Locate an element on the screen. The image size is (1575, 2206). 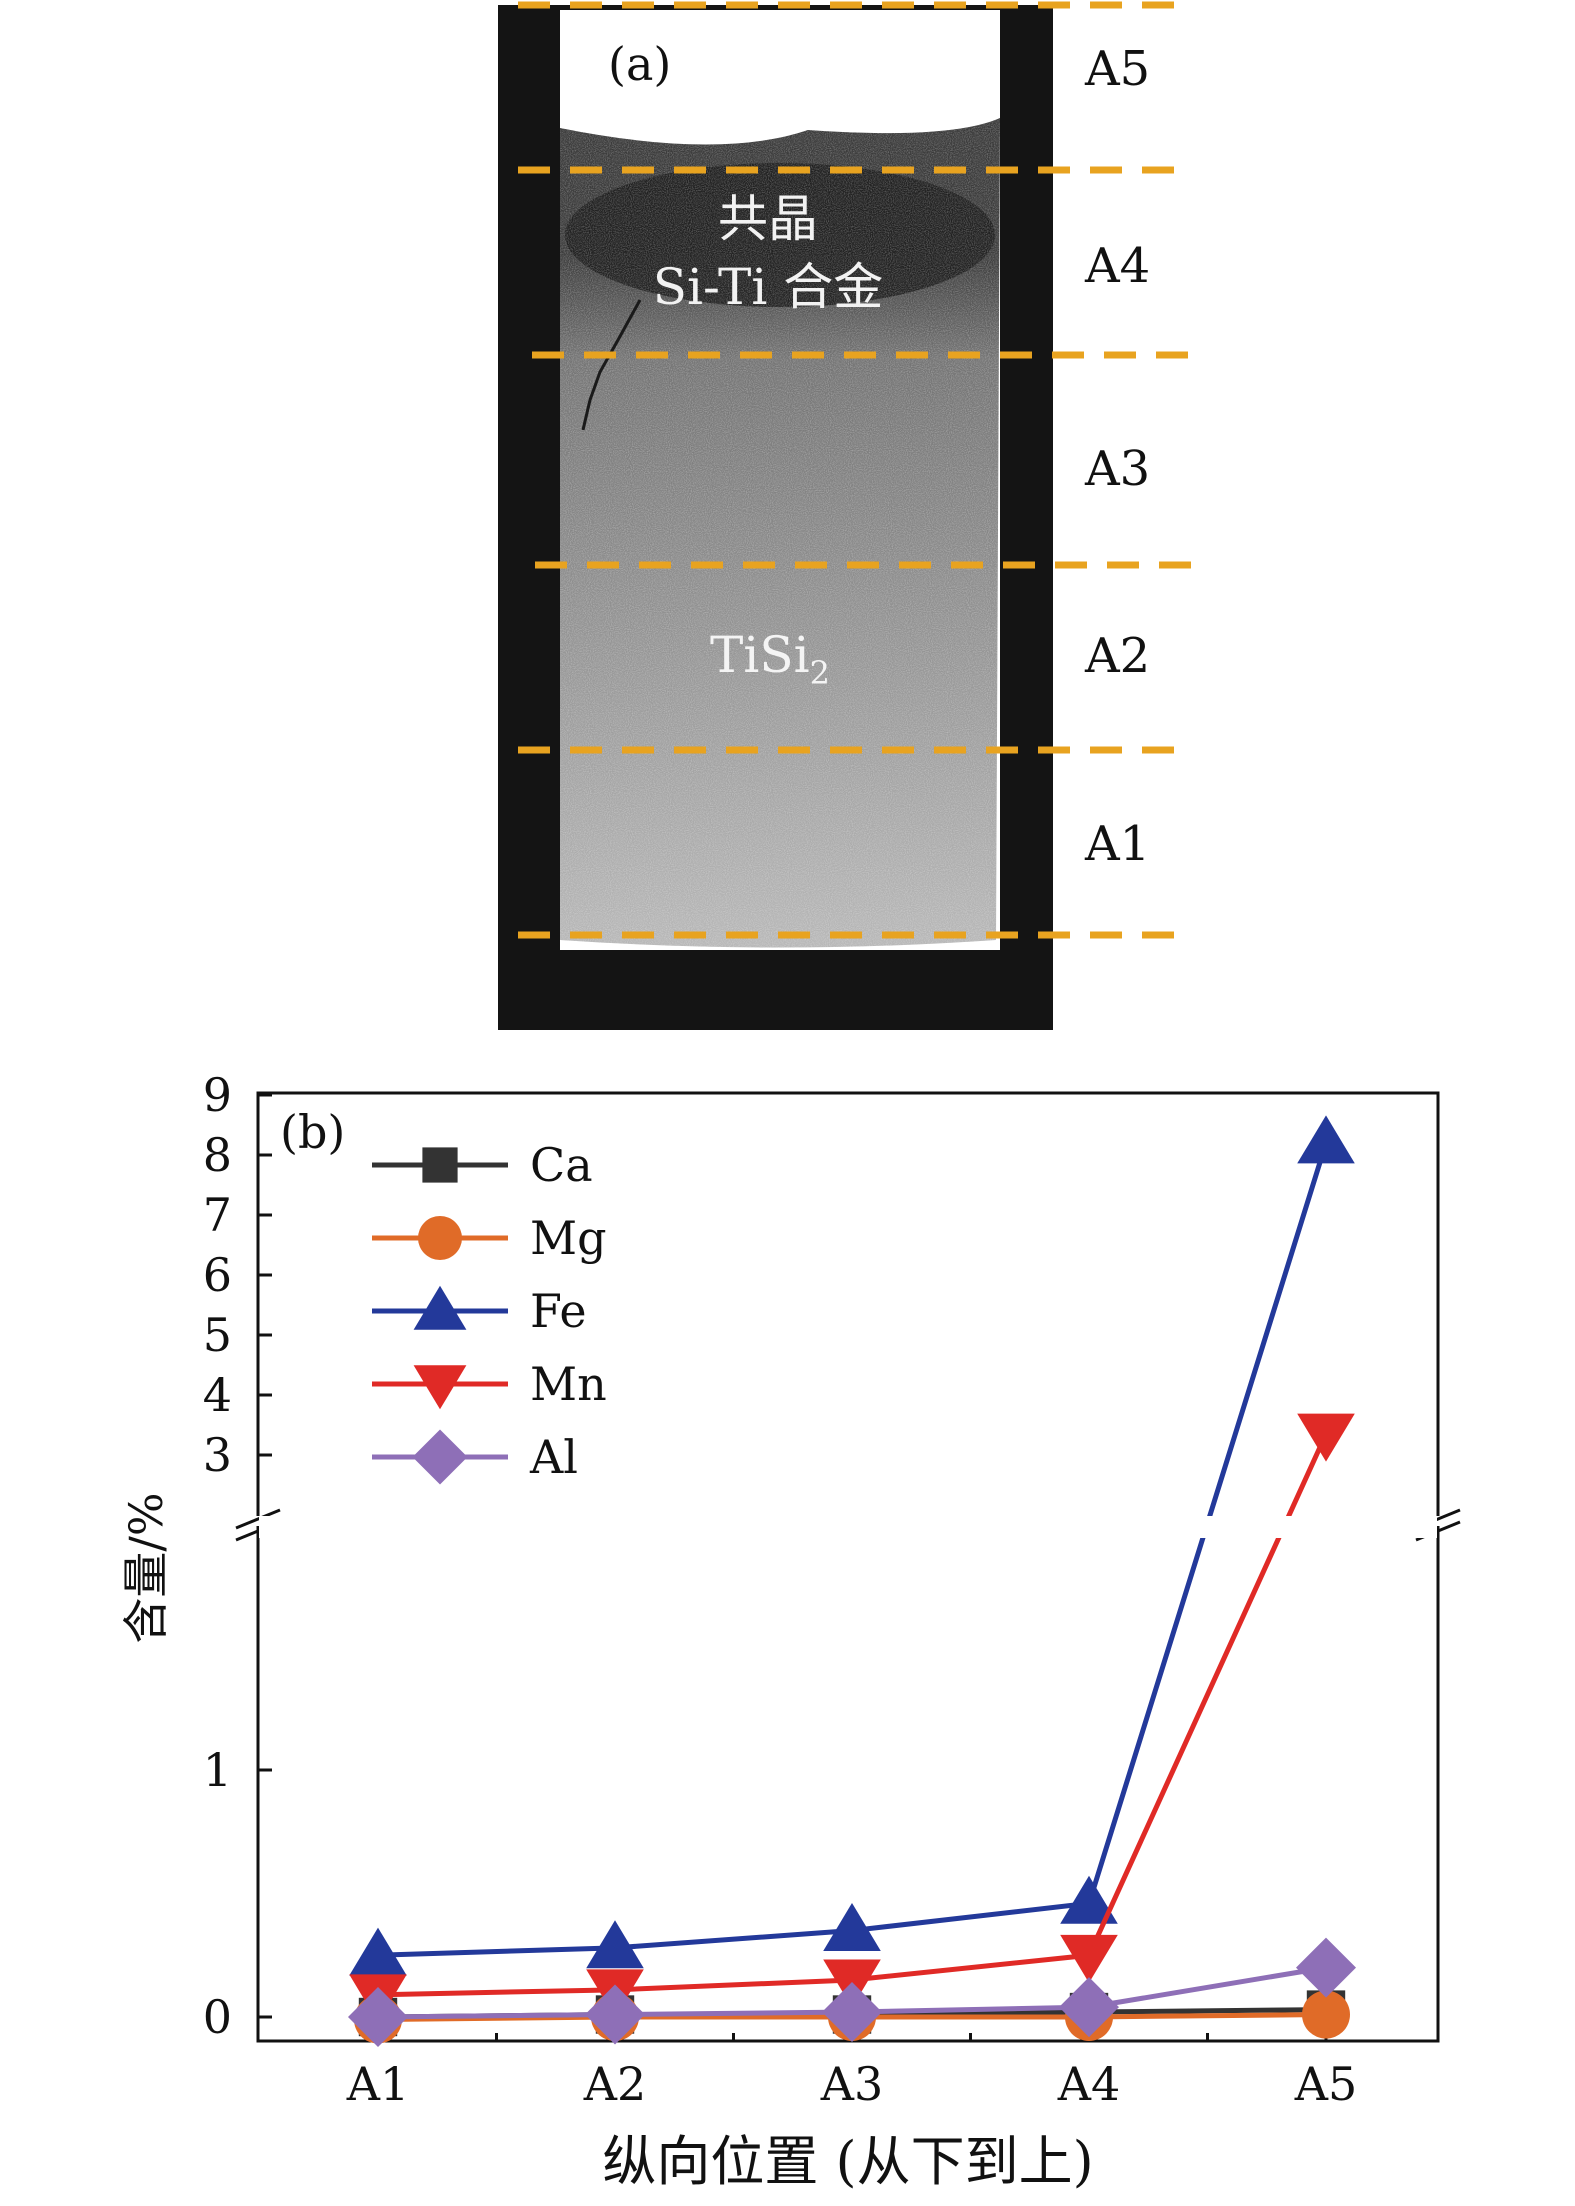
y-tick-label: 6 is located at coordinates (217, 1275).